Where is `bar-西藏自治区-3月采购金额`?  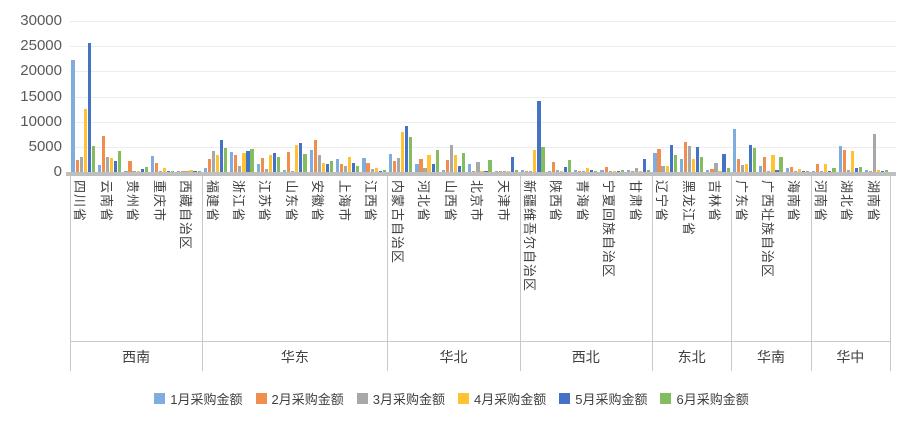 bar-西藏自治区-3月采购金额 is located at coordinates (187, 171).